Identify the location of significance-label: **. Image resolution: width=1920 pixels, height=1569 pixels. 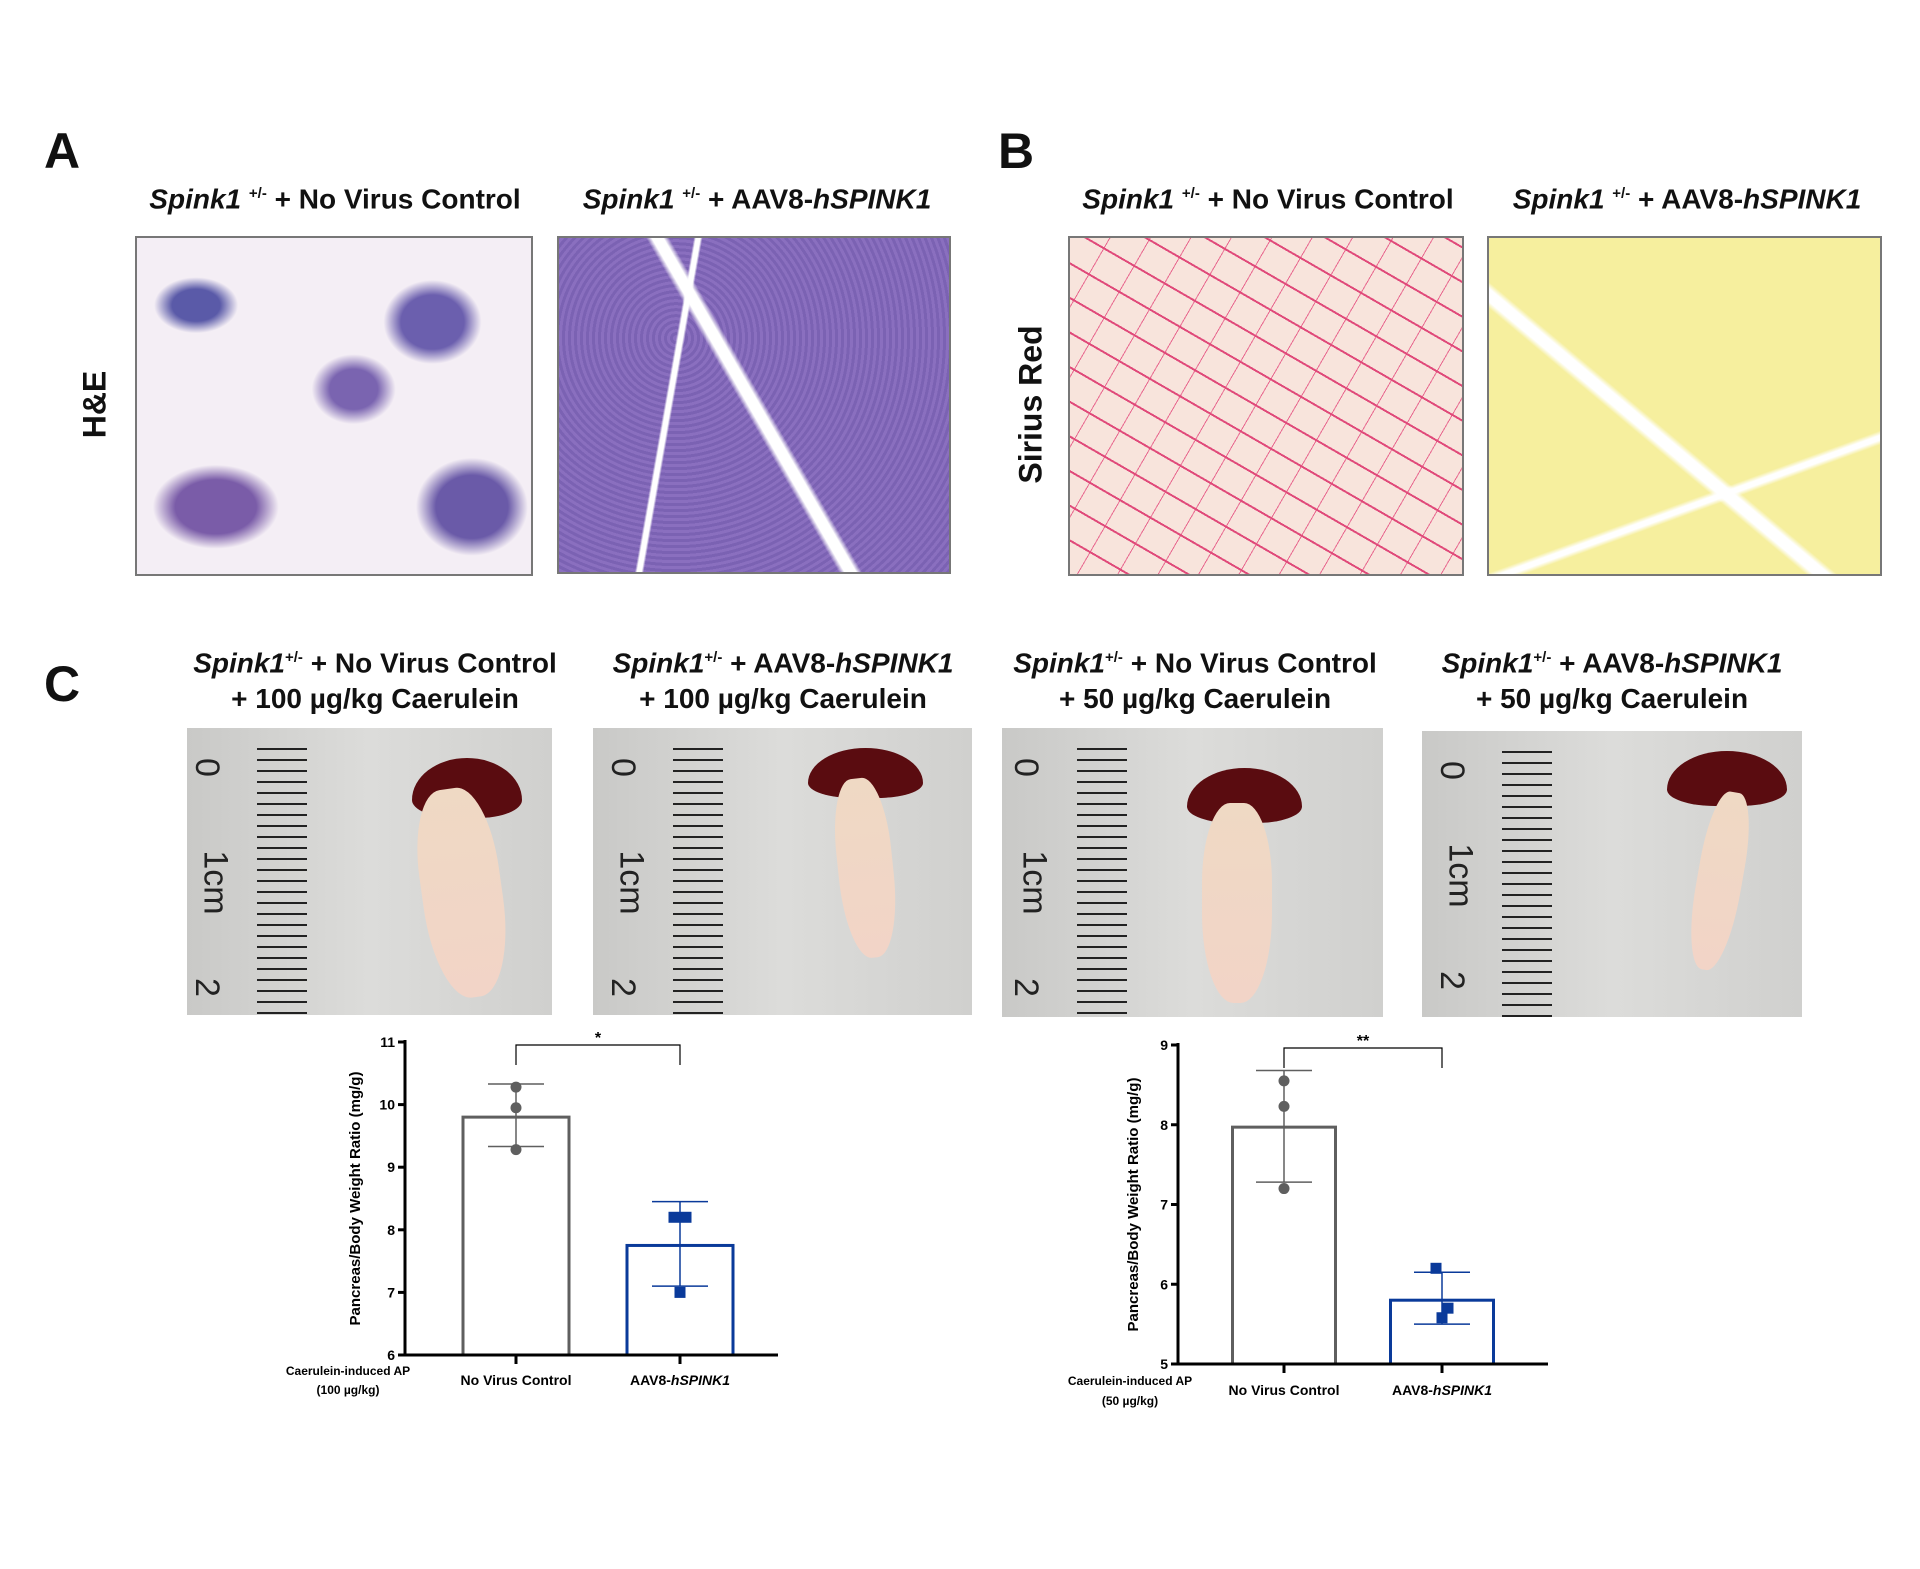
(1363, 1041).